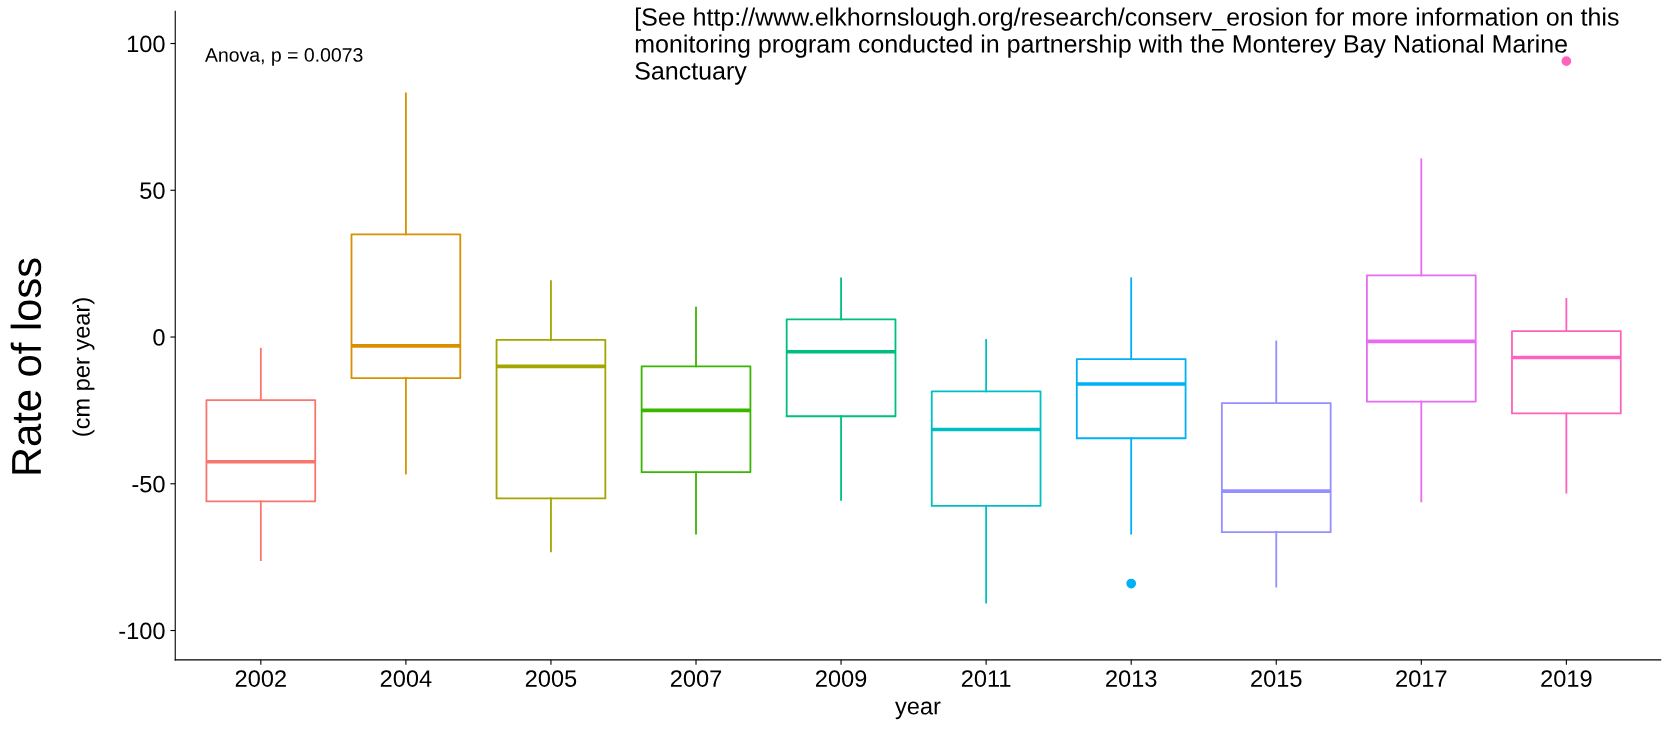  What do you see at coordinates (551, 678) in the screenshot?
I see `x-tick-label: 2005` at bounding box center [551, 678].